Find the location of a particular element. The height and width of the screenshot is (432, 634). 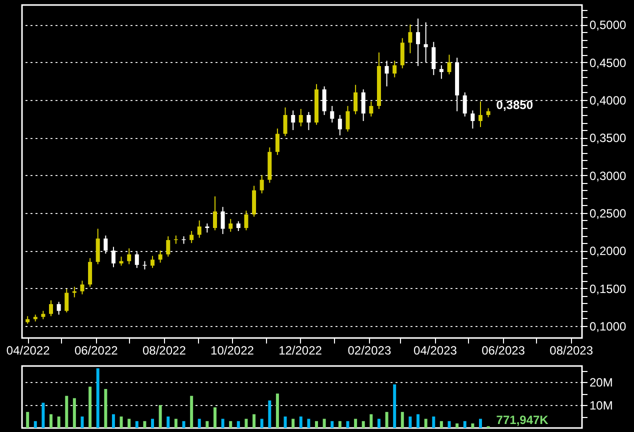

y-tick-label: 0,5000 is located at coordinates (608, 25).